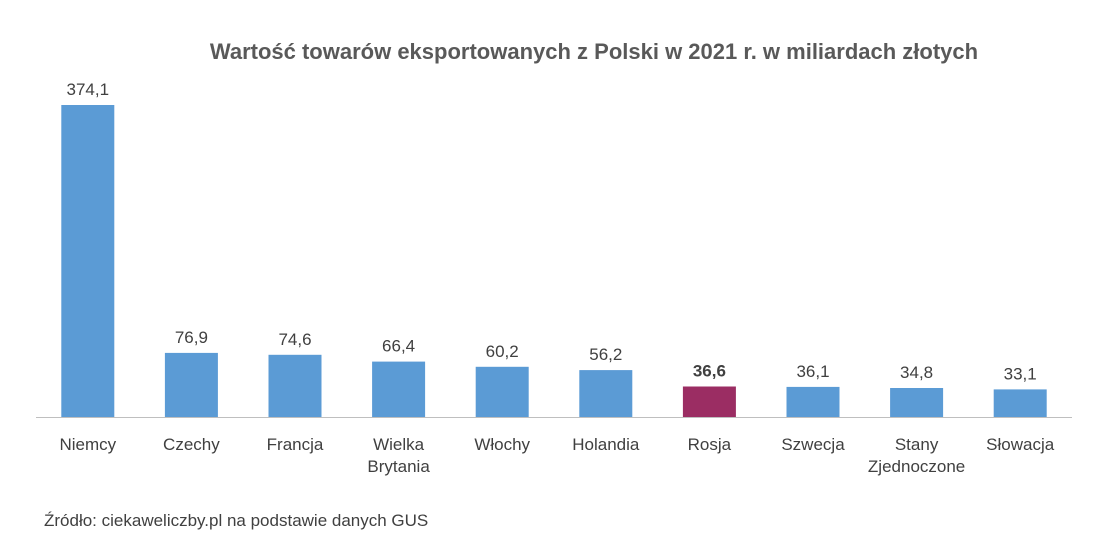 The image size is (1110, 538). Describe the element at coordinates (295, 385) in the screenshot. I see `bar-francja` at that location.